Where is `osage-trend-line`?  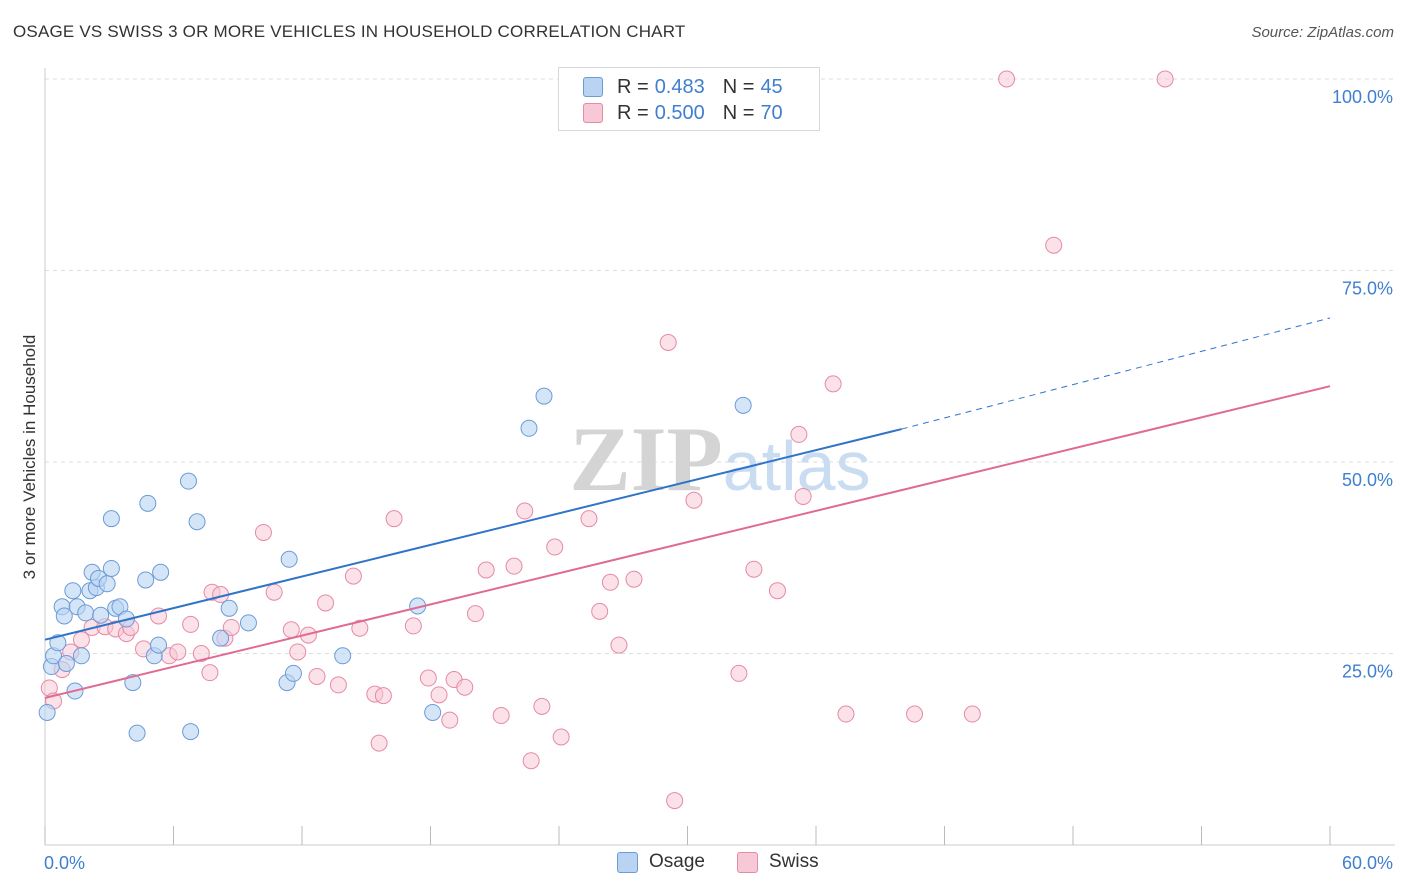 osage-trend-line is located at coordinates (473, 534).